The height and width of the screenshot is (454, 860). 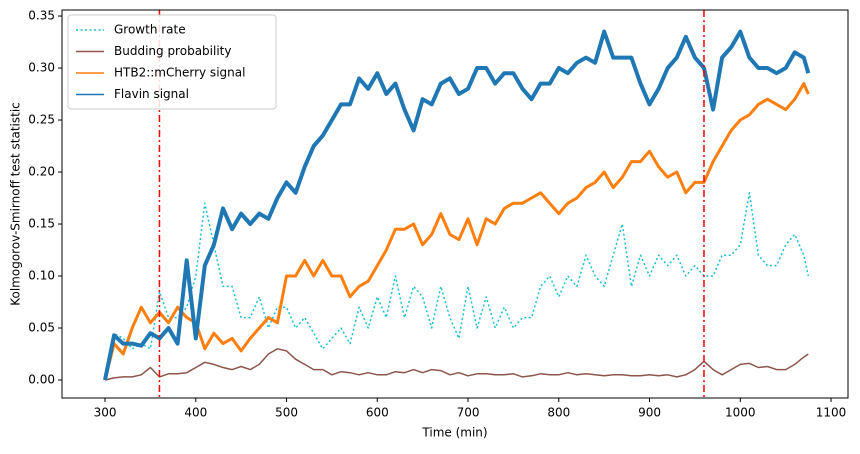 What do you see at coordinates (16, 204) in the screenshot?
I see `y-axis-label: Kolmogorov-Smirnoff test statistic` at bounding box center [16, 204].